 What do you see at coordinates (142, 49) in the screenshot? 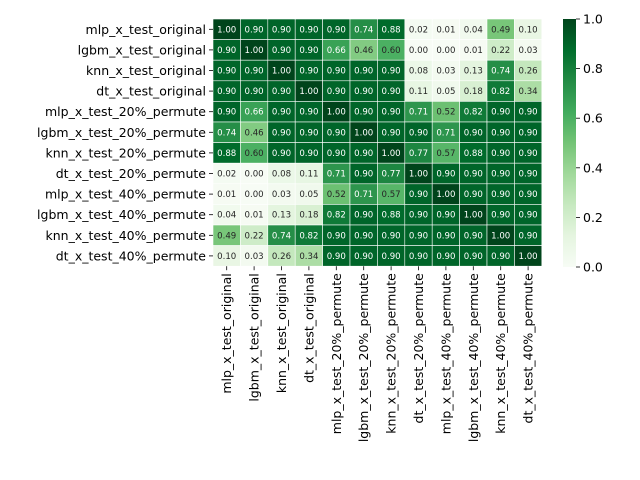
I see `row-tick-label: lgbm_x_test_original` at bounding box center [142, 49].